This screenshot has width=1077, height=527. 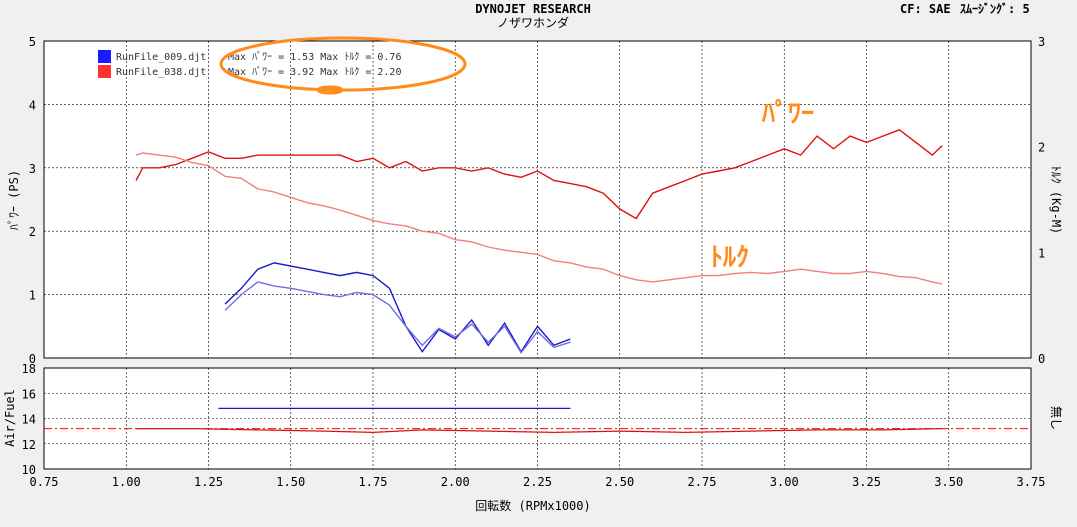 What do you see at coordinates (619, 482) in the screenshot?
I see `x-tick-label: 2.50` at bounding box center [619, 482].